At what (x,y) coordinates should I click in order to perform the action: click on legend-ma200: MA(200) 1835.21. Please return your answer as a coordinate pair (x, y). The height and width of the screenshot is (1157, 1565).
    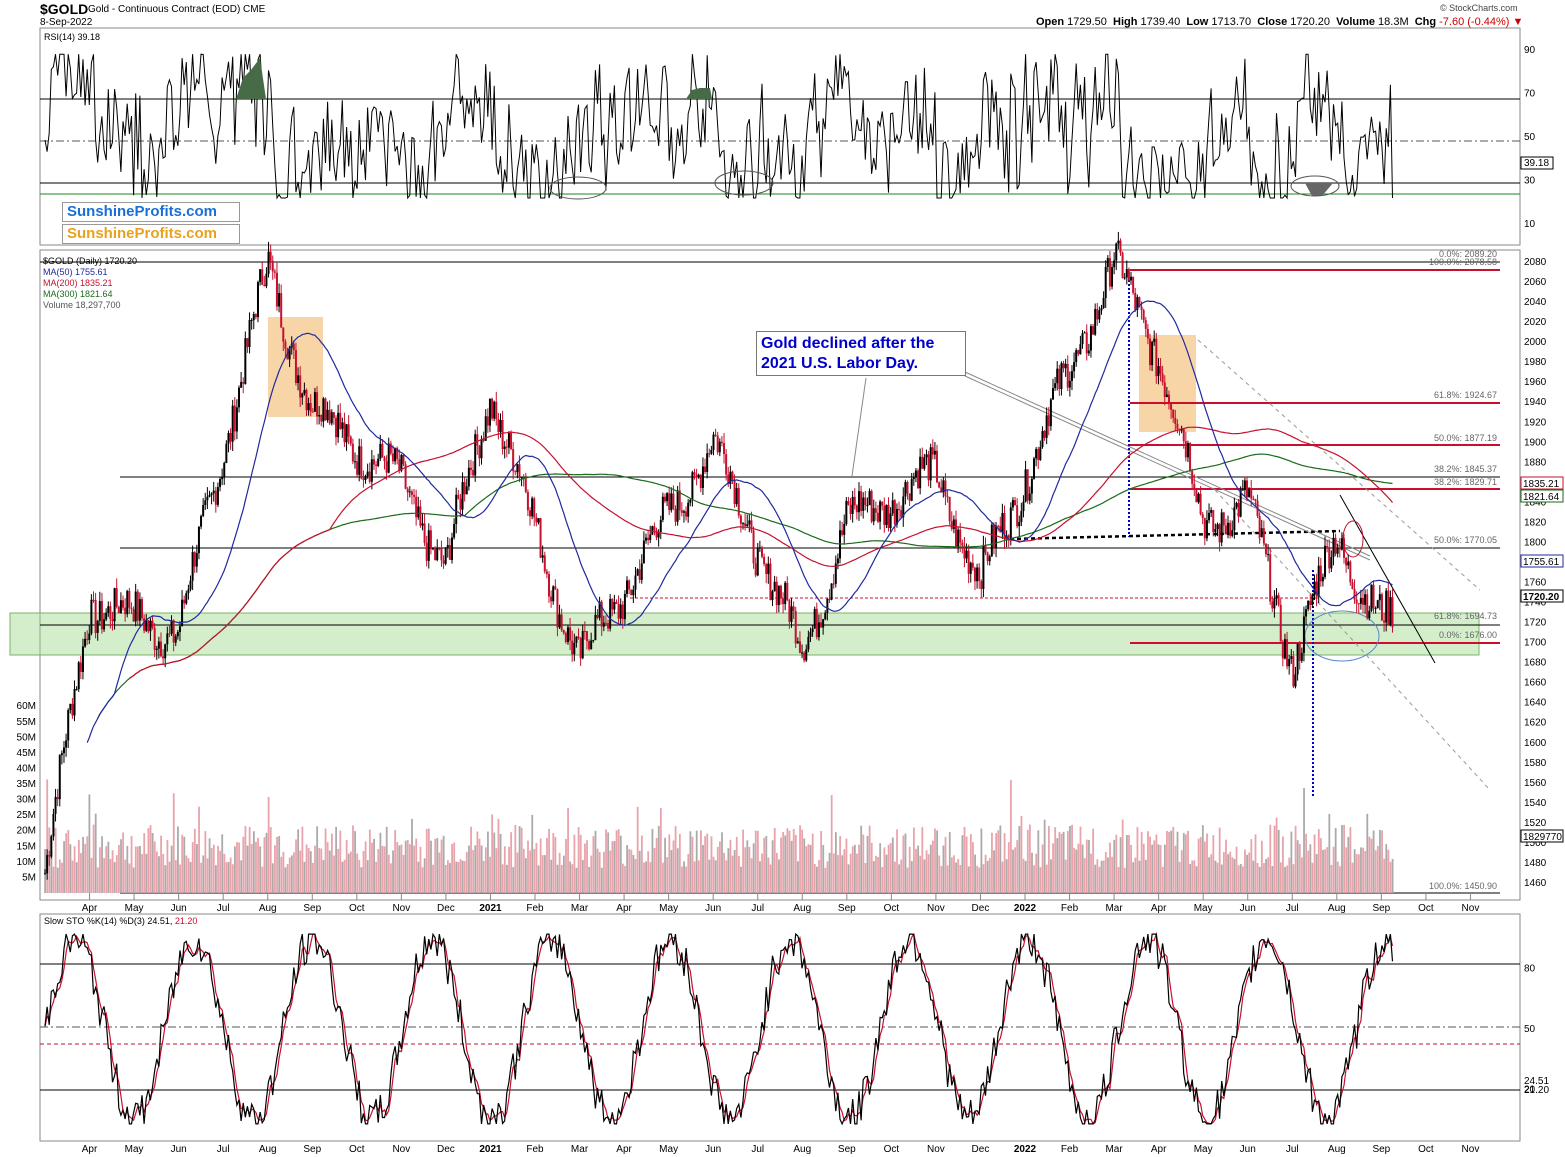
    Looking at the image, I should click on (78, 283).